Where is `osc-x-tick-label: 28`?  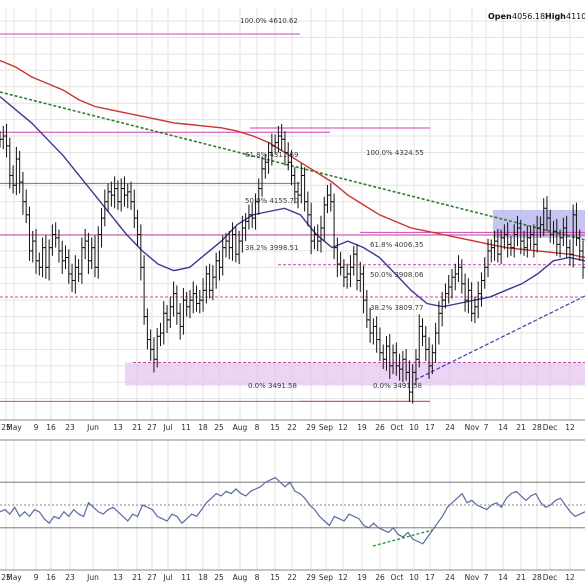 osc-x-tick-label: 28 is located at coordinates (537, 577).